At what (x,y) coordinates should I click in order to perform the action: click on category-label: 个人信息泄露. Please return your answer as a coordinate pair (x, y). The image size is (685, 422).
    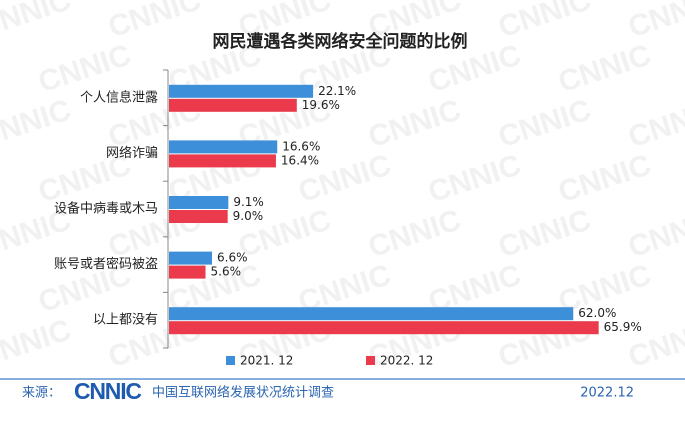
    Looking at the image, I should click on (119, 97).